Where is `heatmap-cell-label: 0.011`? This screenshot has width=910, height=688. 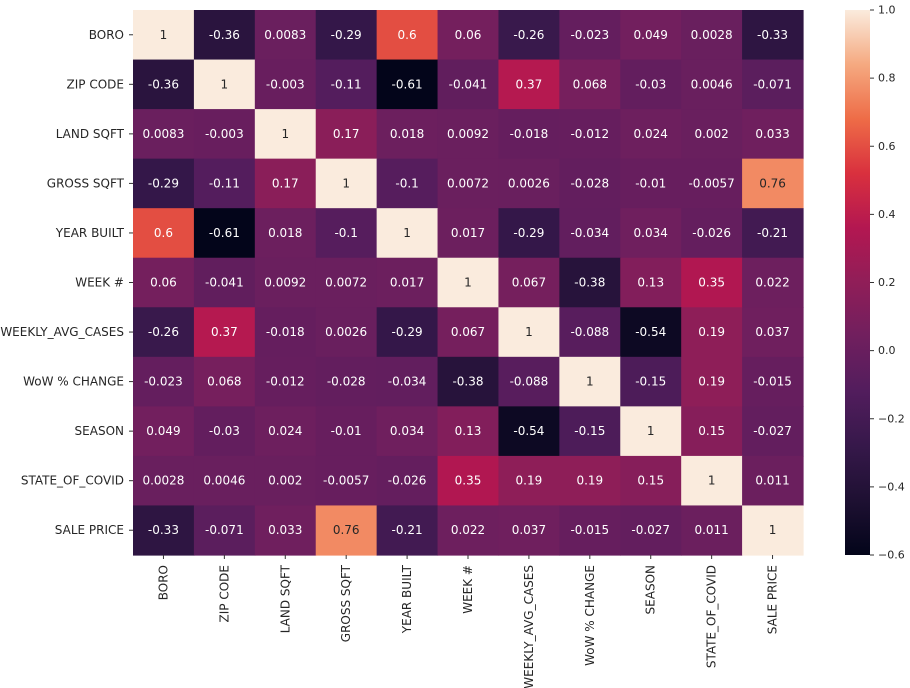
heatmap-cell-label: 0.011 is located at coordinates (772, 481).